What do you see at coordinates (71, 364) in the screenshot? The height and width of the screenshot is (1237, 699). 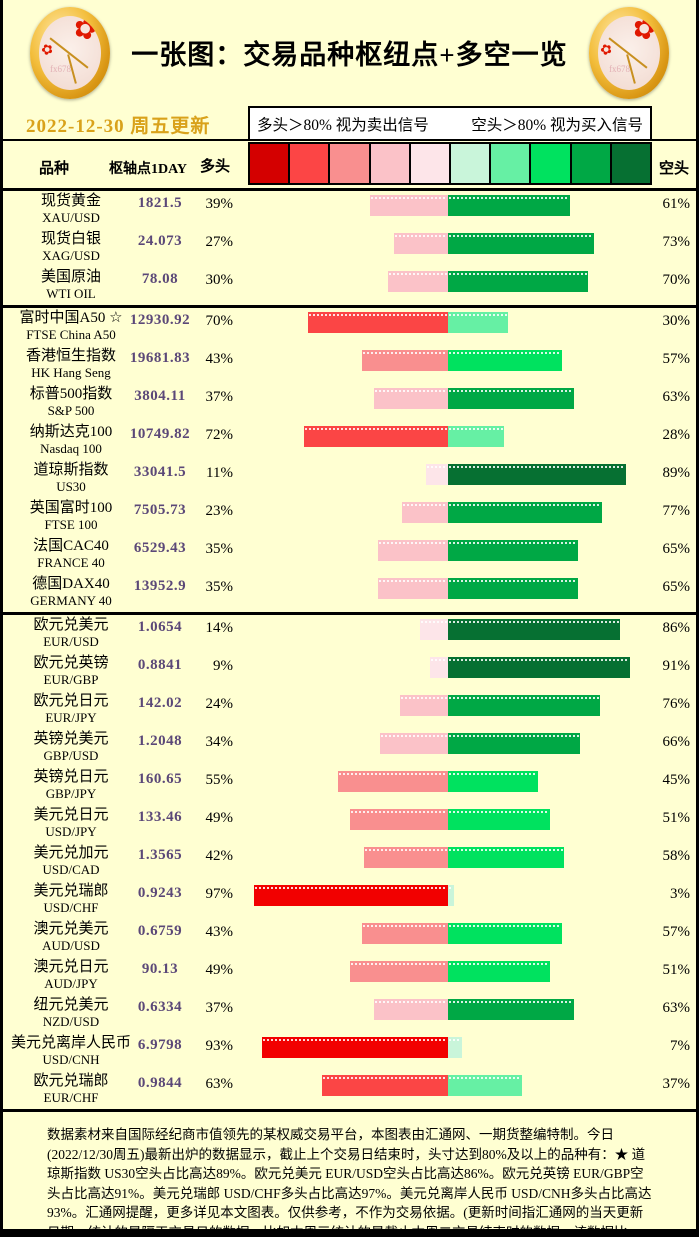 I see `instrument-name-cell: 香港恒生指数 HK Hang Seng` at bounding box center [71, 364].